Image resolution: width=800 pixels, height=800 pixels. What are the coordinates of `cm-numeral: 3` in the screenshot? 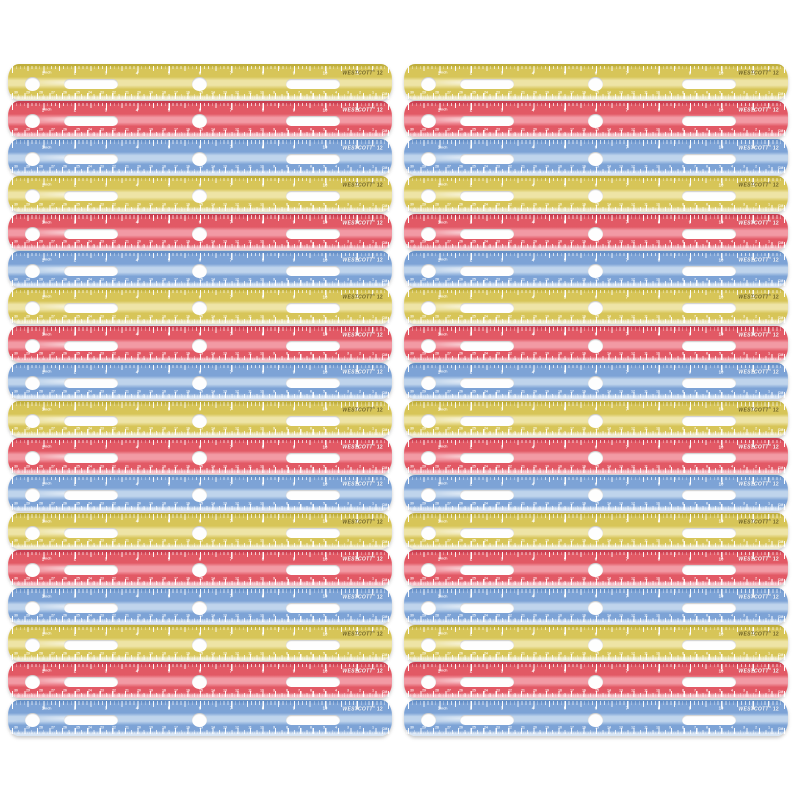 It's located at (348, 317).